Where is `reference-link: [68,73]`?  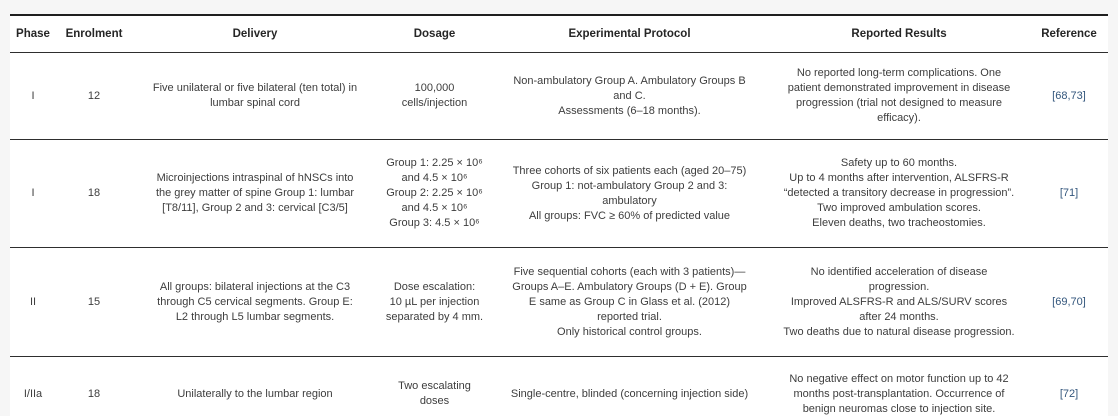
reference-link: [68,73] is located at coordinates (1069, 95).